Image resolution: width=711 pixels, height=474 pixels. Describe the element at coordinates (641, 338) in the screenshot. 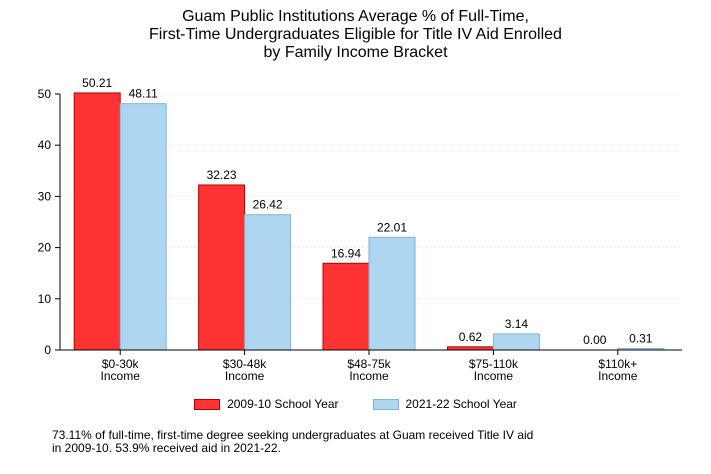

I see `data-label: 0.31` at that location.